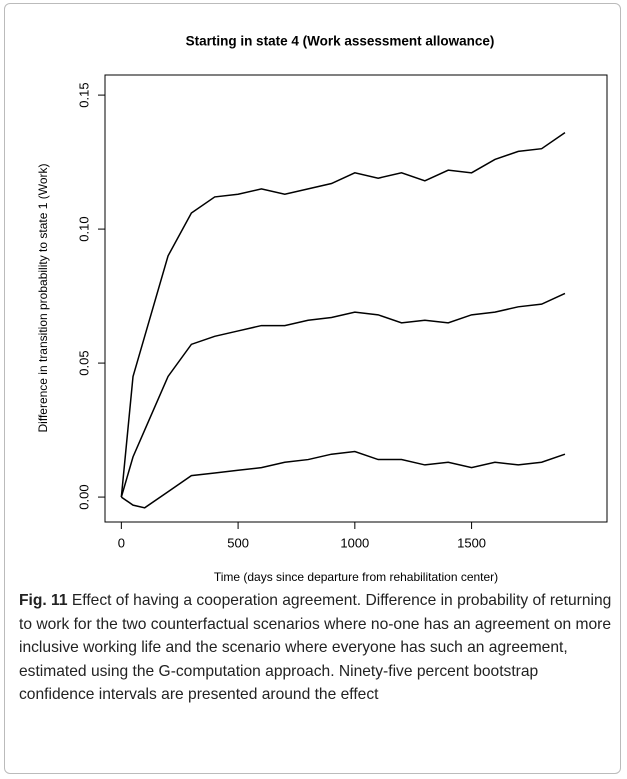  Describe the element at coordinates (343, 479) in the screenshot. I see `series-line` at that location.